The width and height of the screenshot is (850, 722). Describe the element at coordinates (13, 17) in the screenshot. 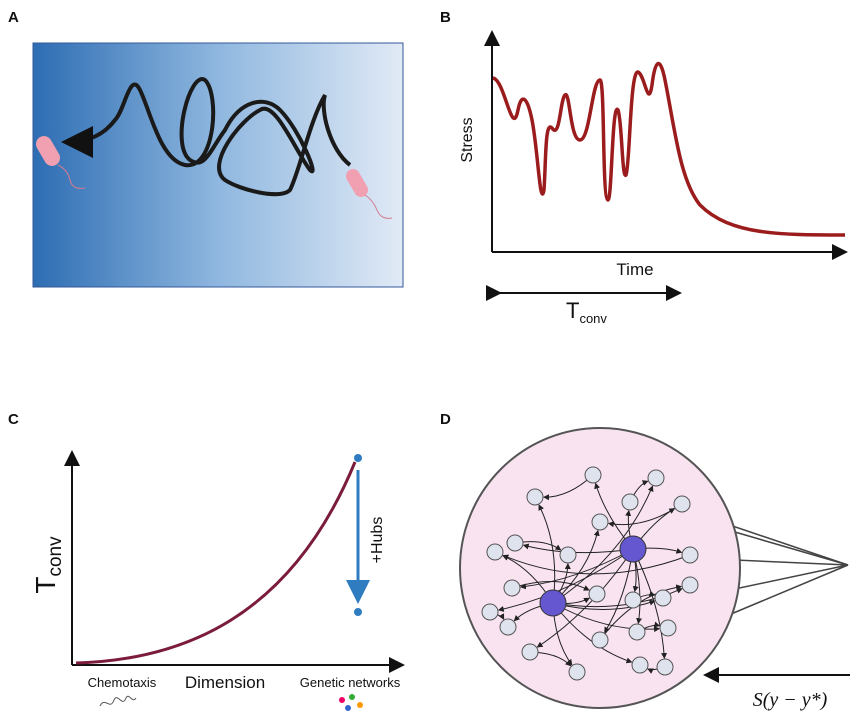

I see `panel-label: A` at that location.